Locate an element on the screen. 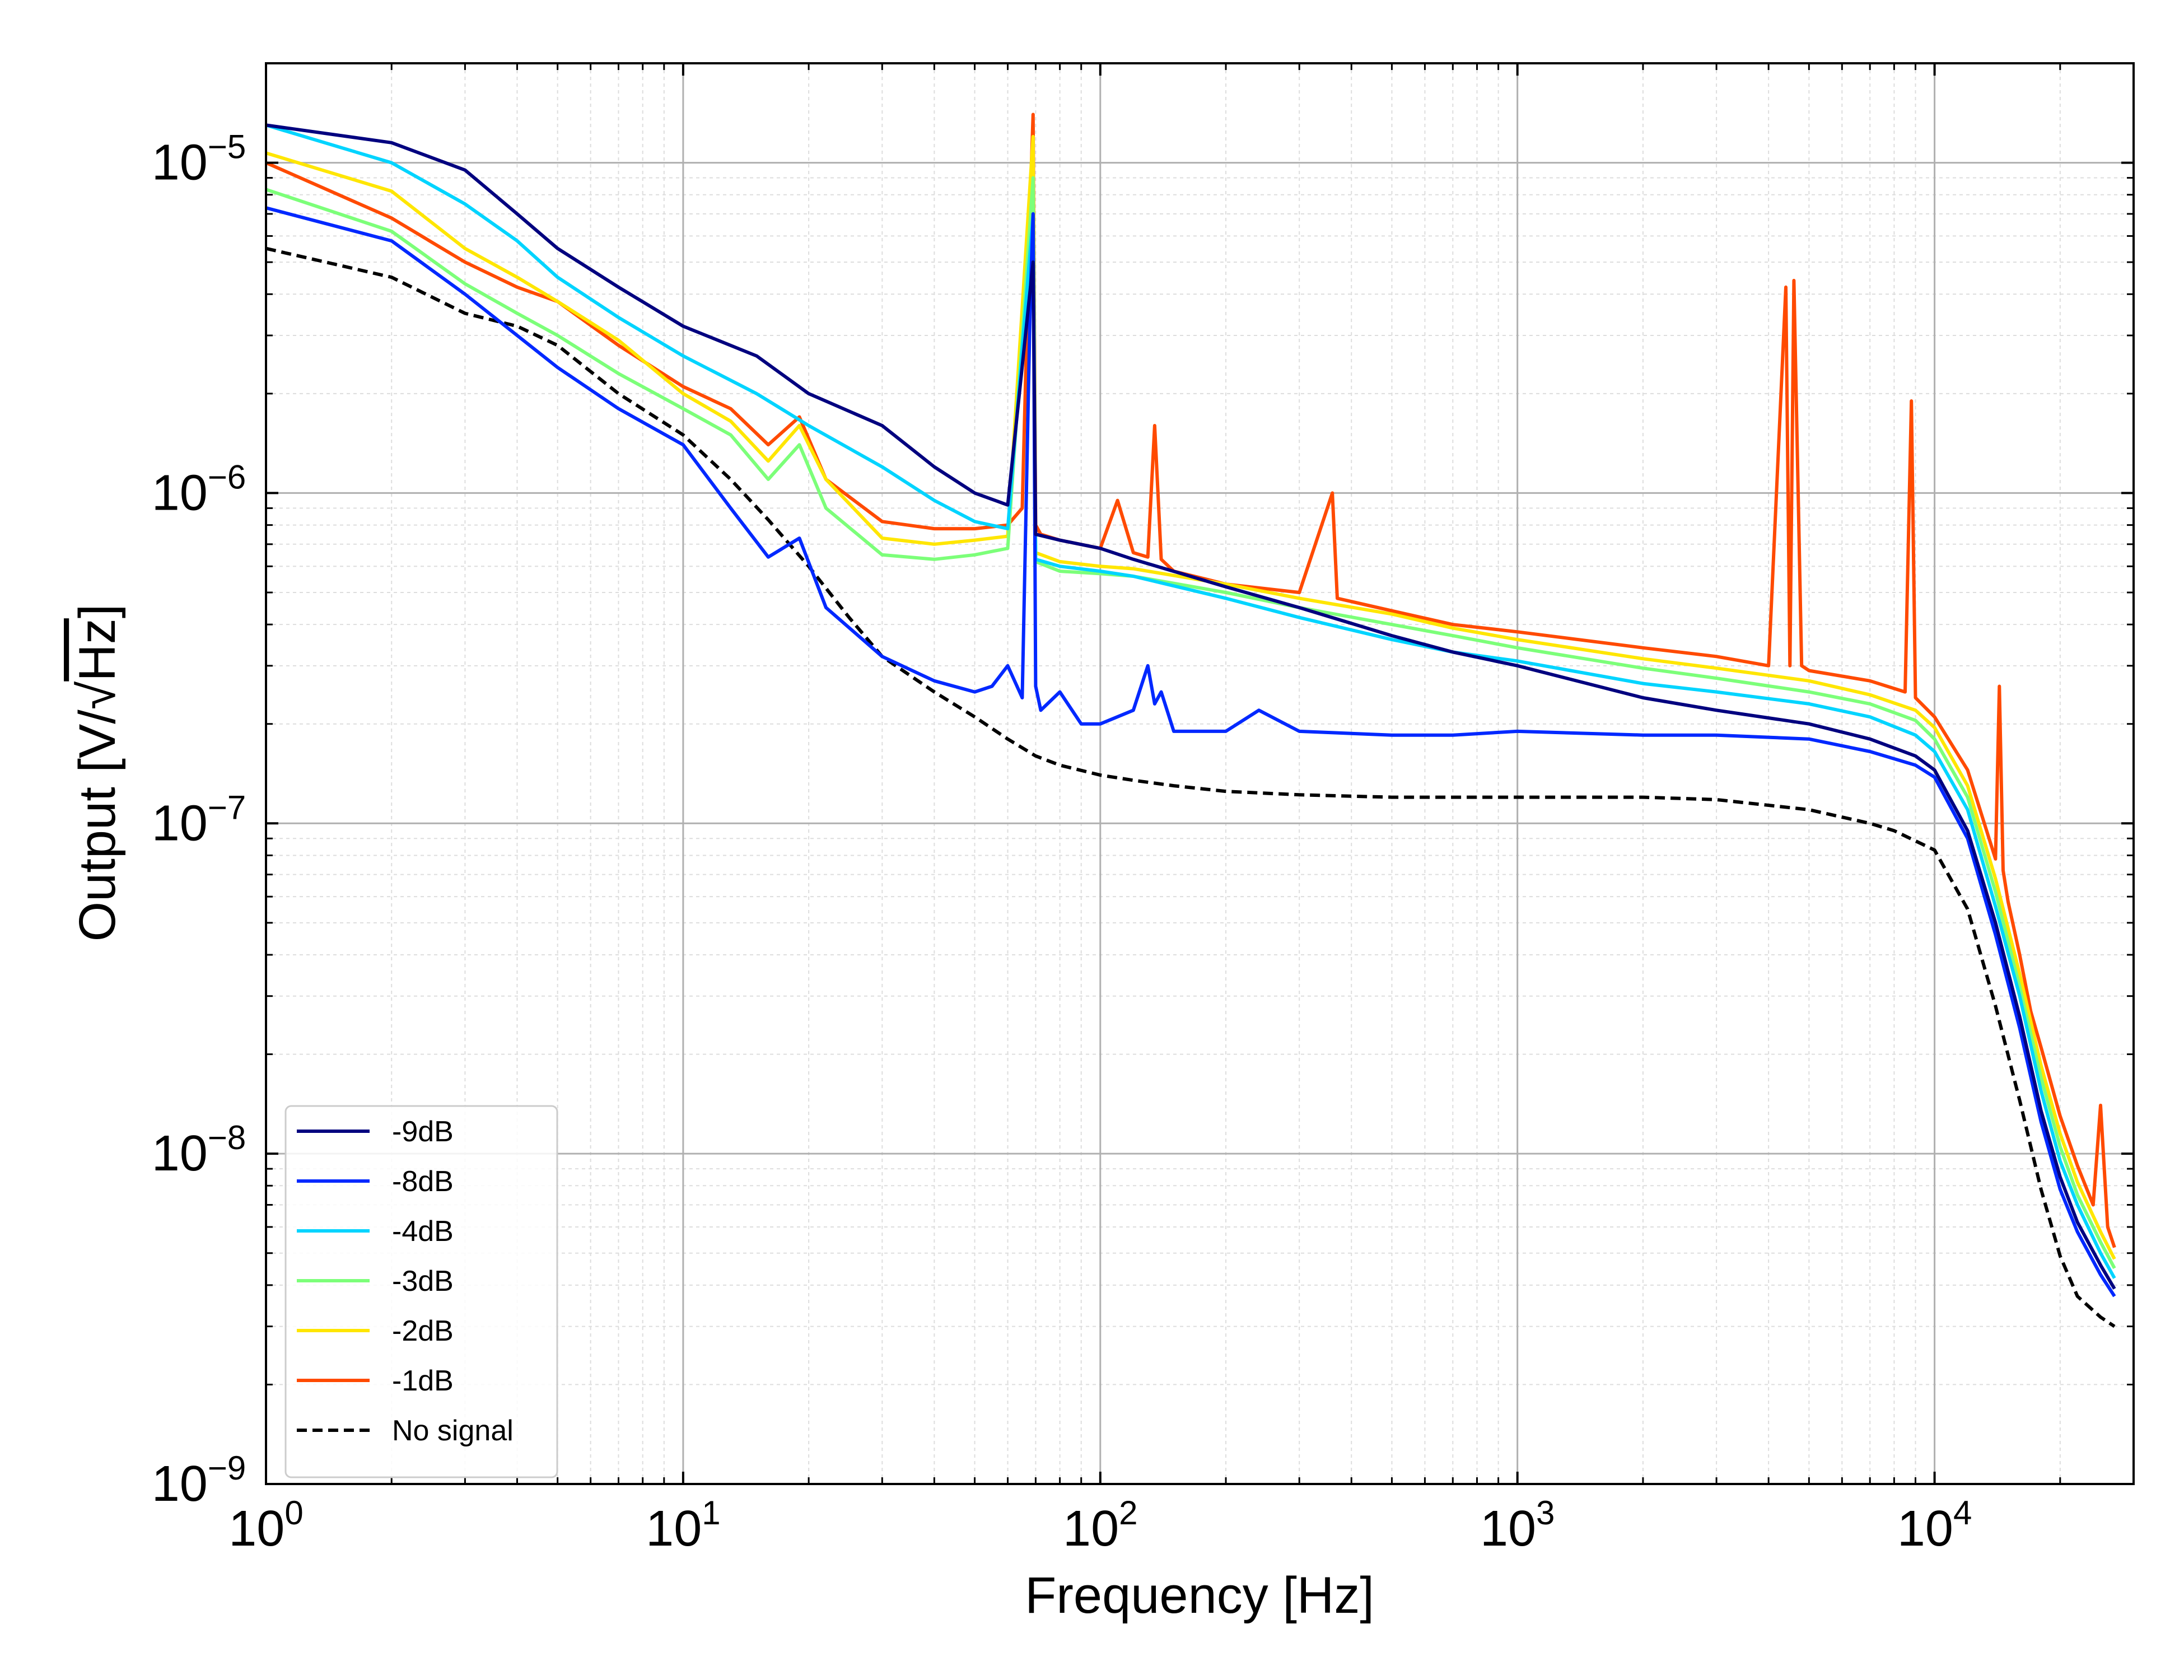  y-tick-label: 10⁻⁷ is located at coordinates (199, 820).